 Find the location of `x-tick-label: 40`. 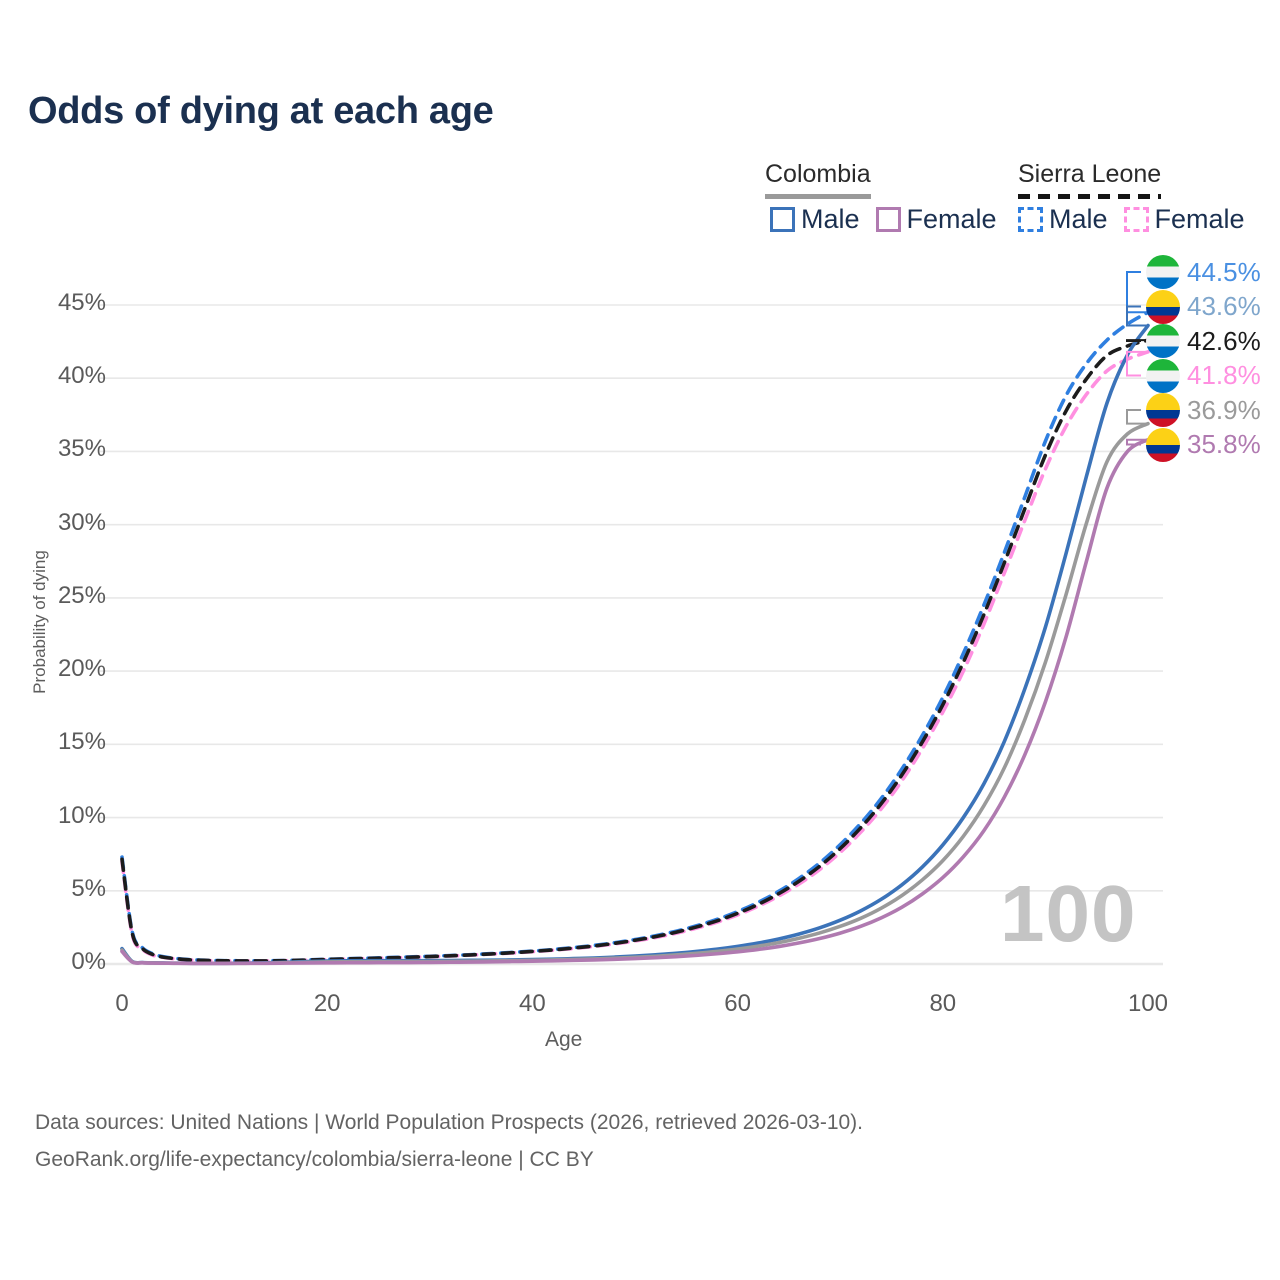

x-tick-label: 40 is located at coordinates (532, 1003).